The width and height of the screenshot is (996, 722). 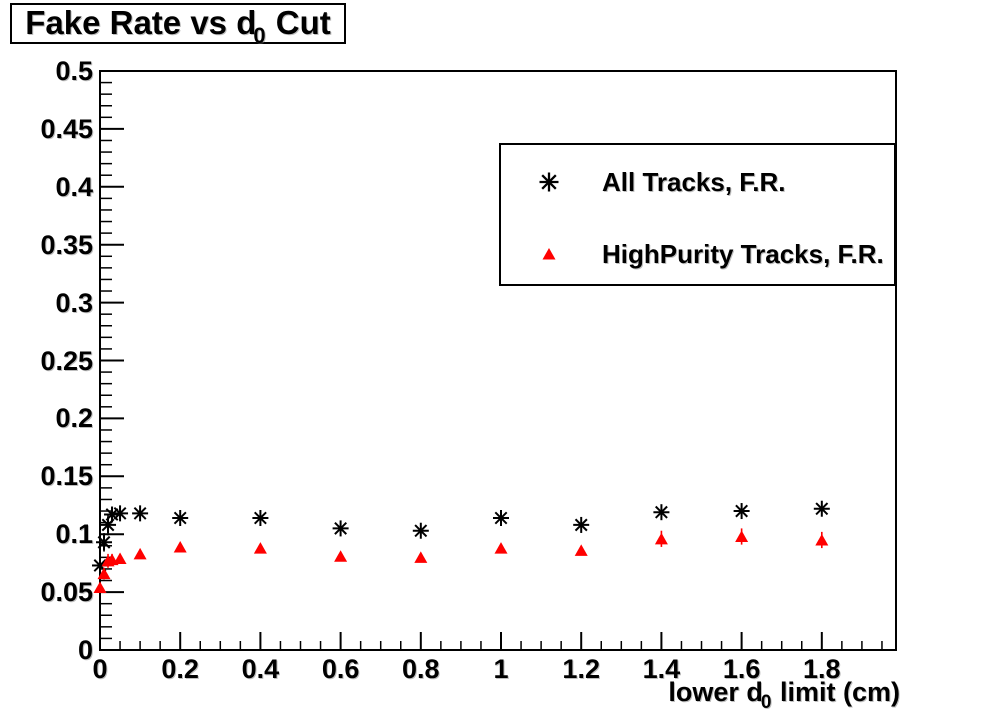 What do you see at coordinates (766, 702) in the screenshot?
I see `x-axis-title-subscript: 0` at bounding box center [766, 702].